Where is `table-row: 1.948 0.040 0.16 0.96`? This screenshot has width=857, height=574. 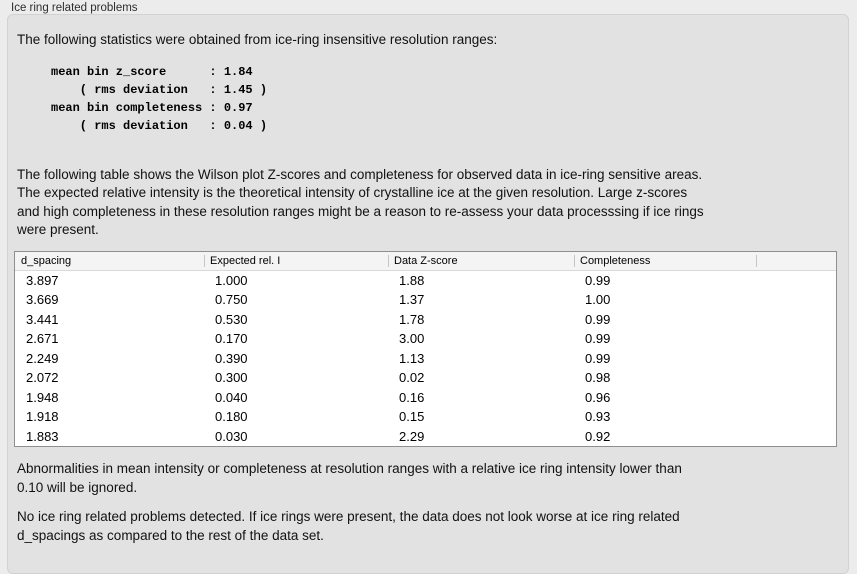 table-row: 1.948 0.040 0.16 0.96 is located at coordinates (425, 398).